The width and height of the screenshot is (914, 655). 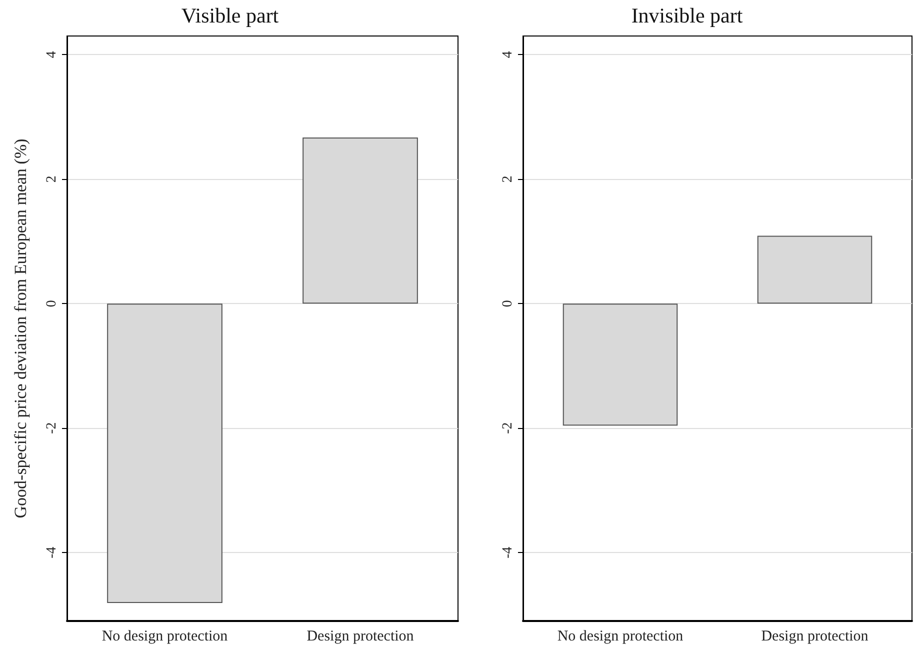 I want to click on chart-title: Visible part, so click(x=230, y=16).